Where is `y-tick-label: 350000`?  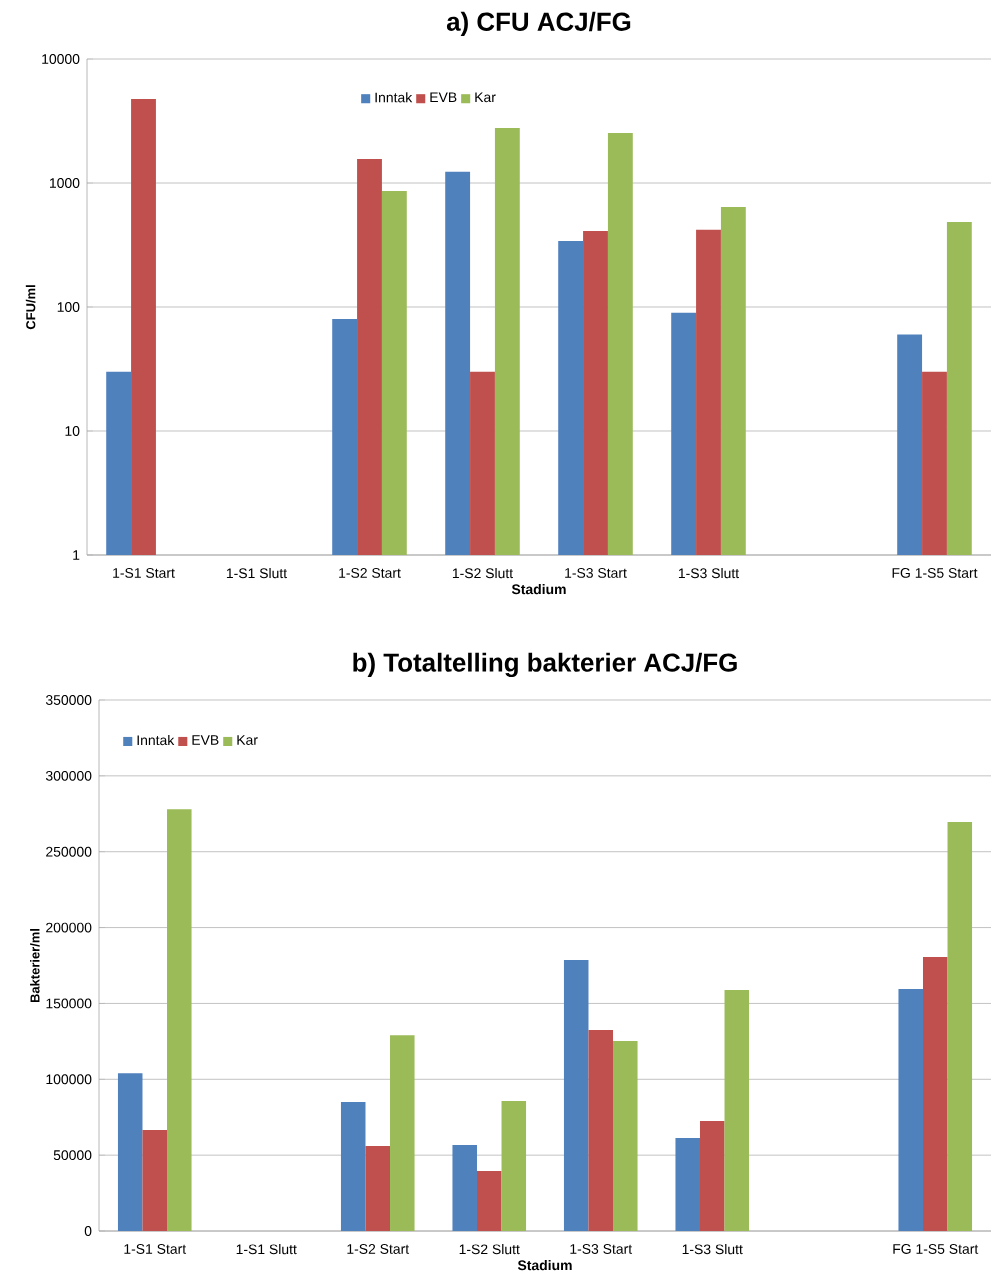
y-tick-label: 350000 is located at coordinates (68, 700).